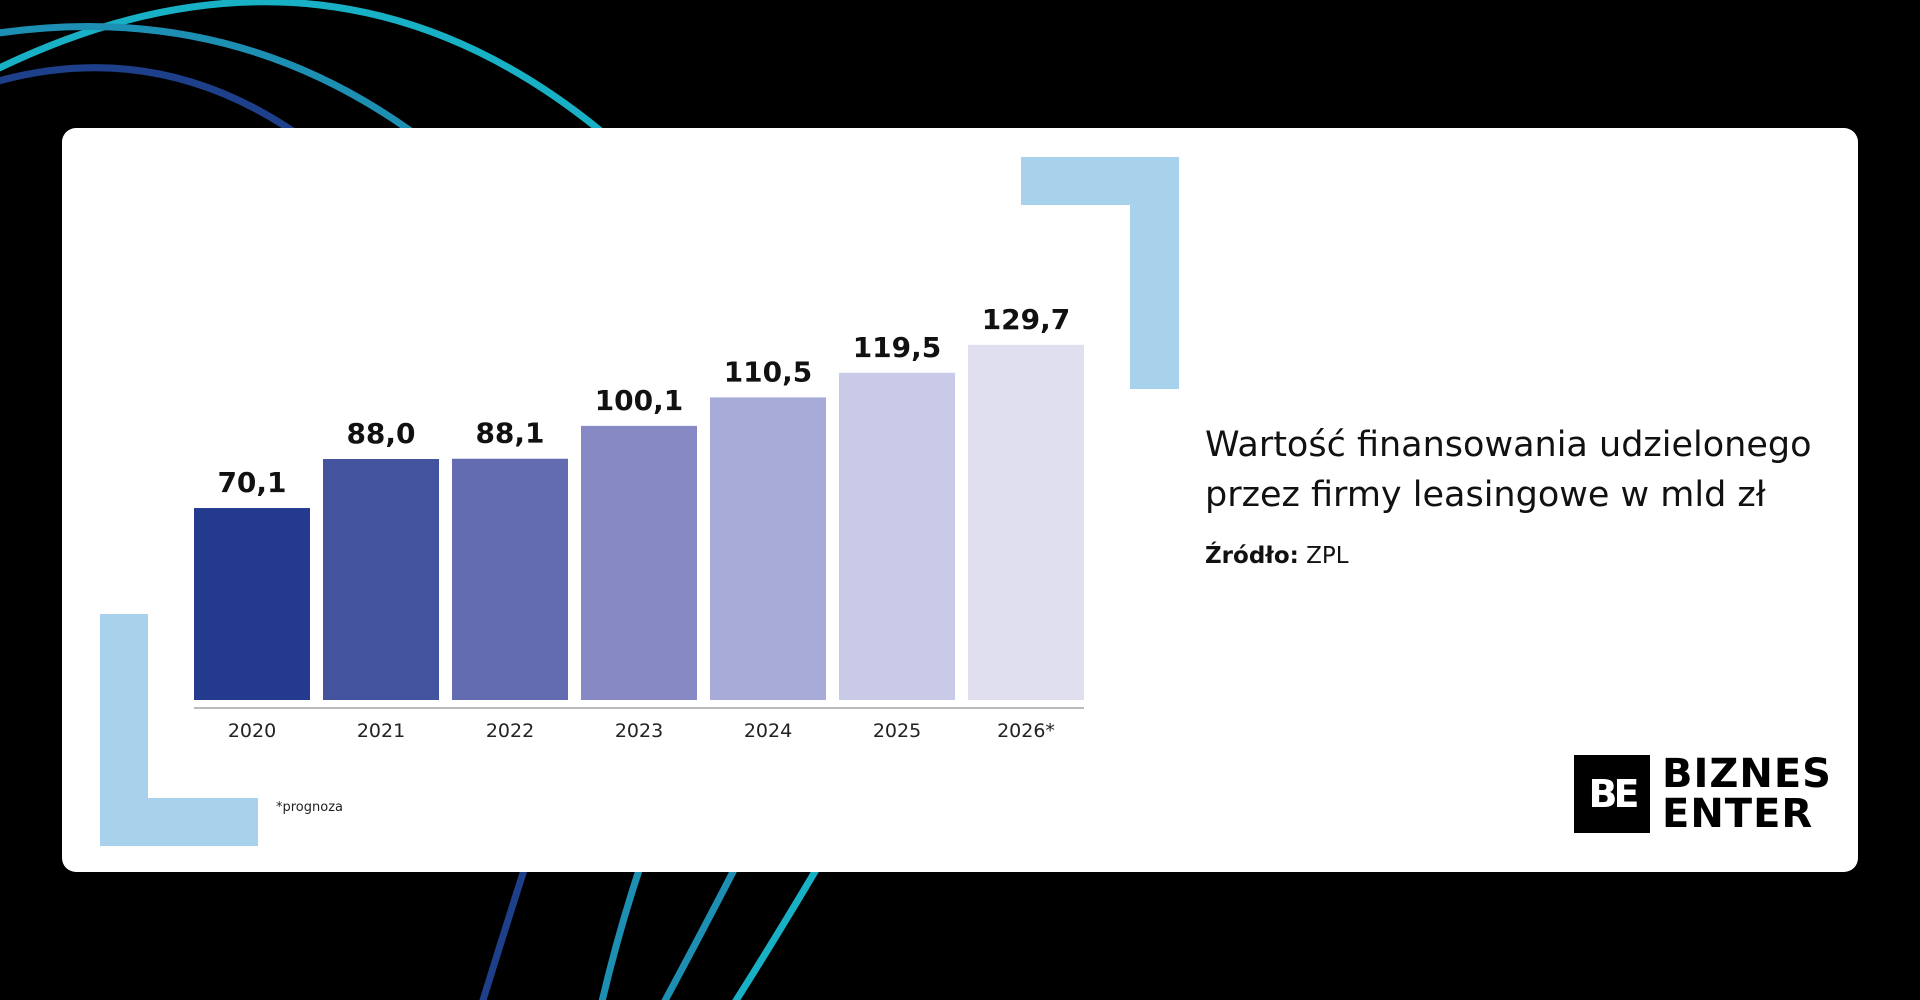  I want to click on biznes-enter-logo: BE BIZNES ENTER, so click(1703, 794).